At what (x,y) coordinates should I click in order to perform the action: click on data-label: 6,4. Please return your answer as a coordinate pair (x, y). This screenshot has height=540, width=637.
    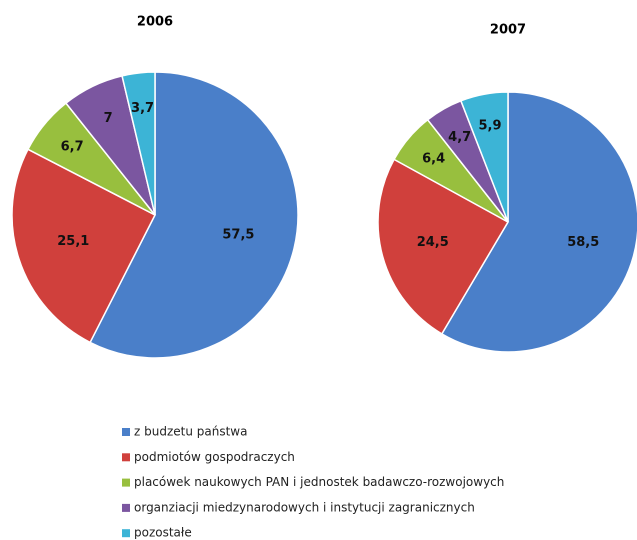
    Looking at the image, I should click on (433, 158).